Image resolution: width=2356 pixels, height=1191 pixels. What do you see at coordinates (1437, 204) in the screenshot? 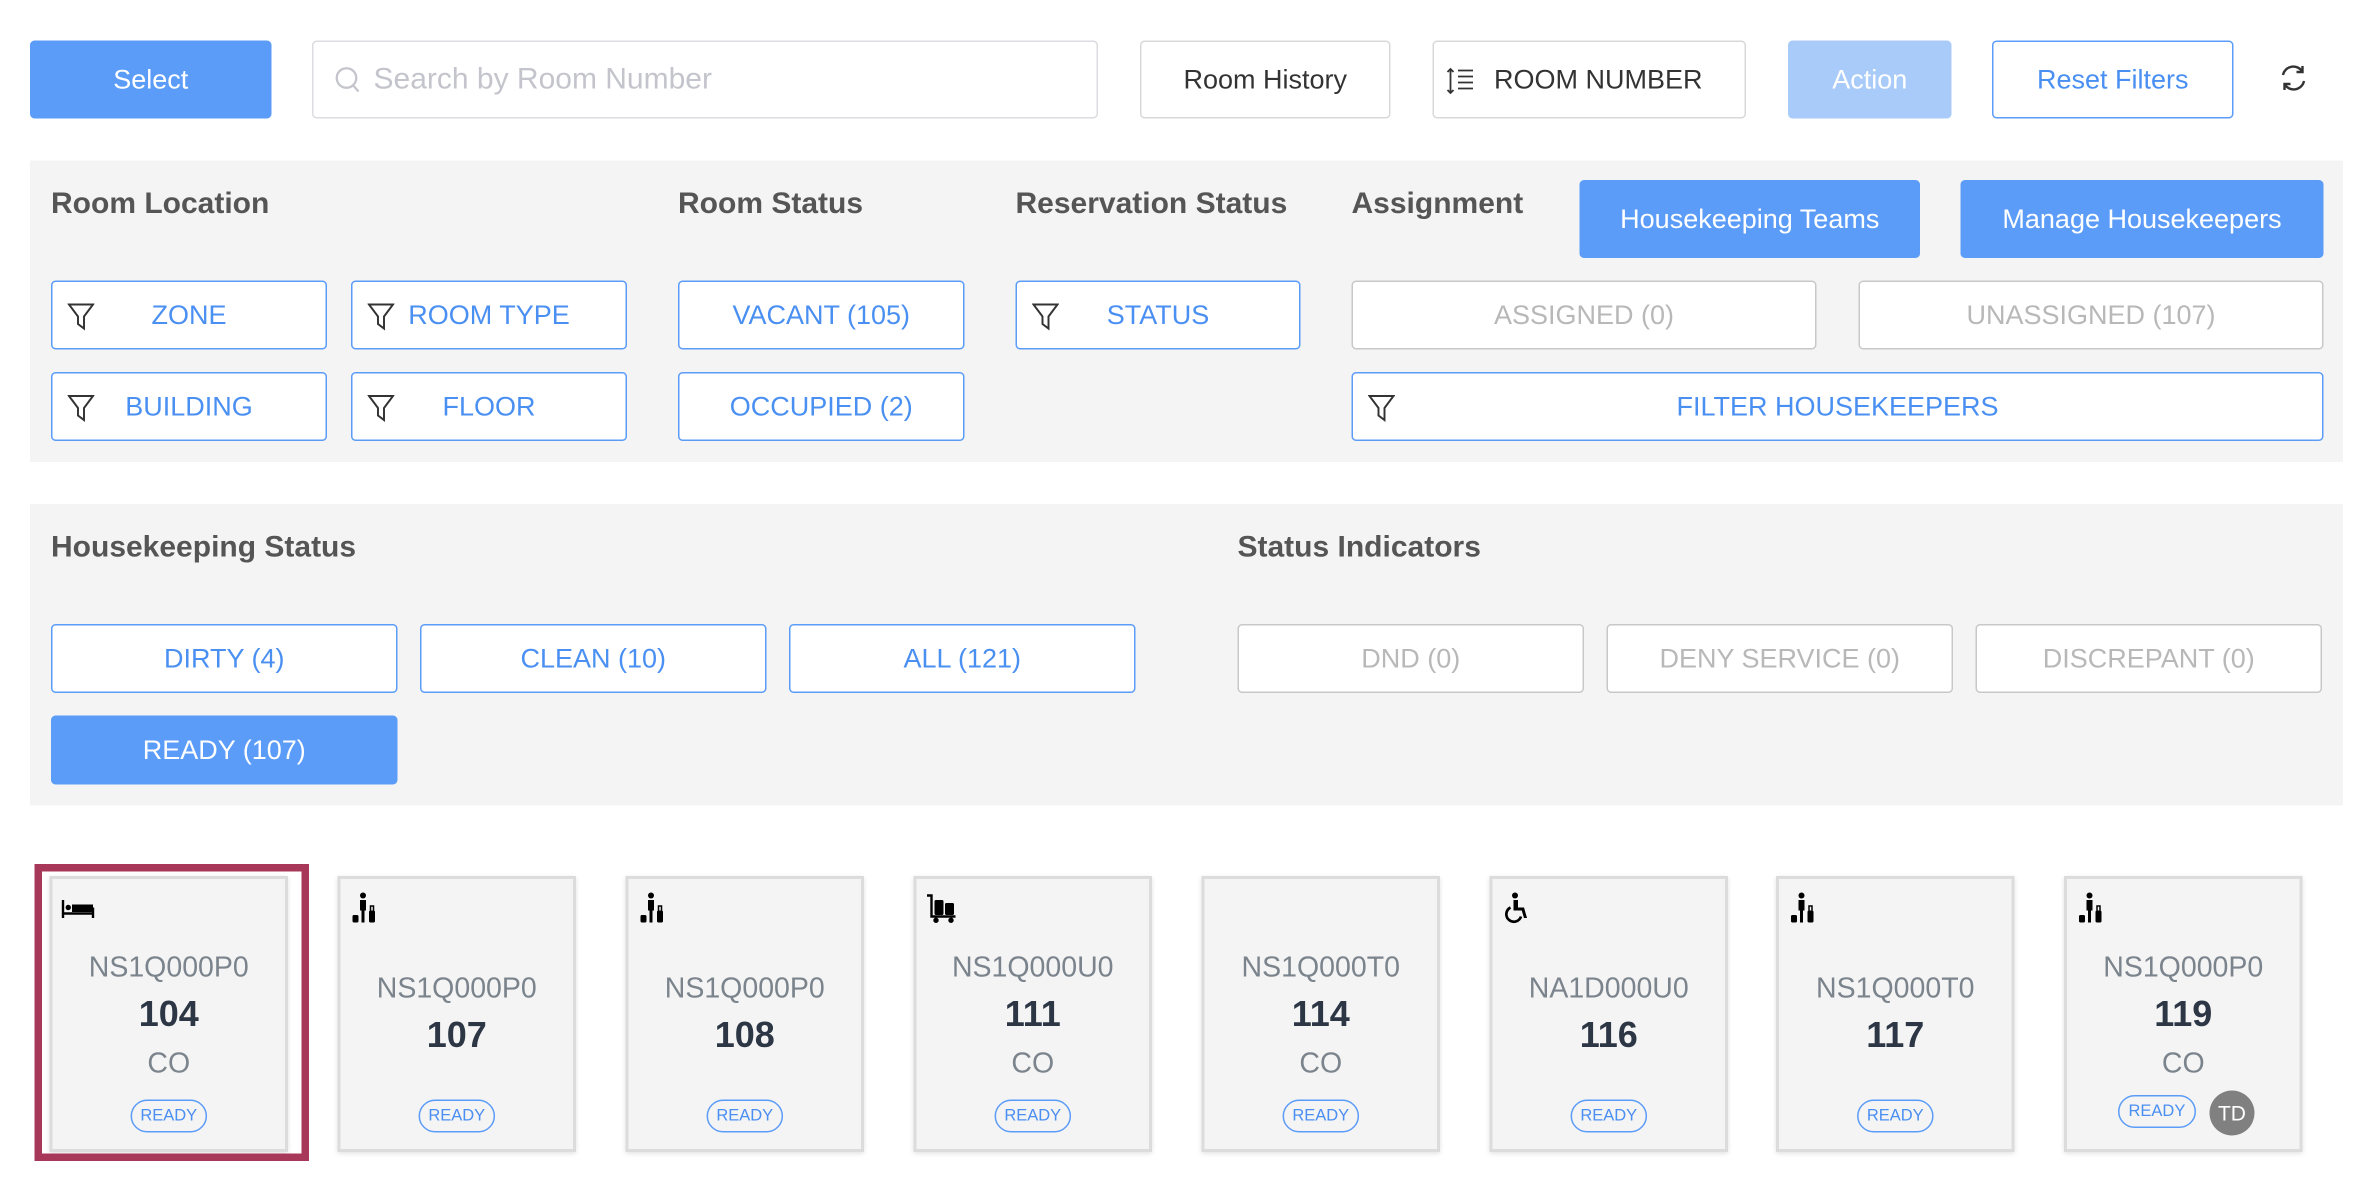
I see `assignment-heading: Assignment` at bounding box center [1437, 204].